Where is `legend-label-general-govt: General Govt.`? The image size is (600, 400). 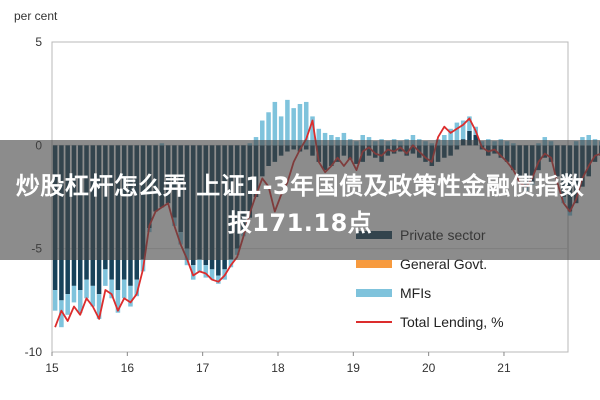
legend-label-general-govt: General Govt. is located at coordinates (443, 264).